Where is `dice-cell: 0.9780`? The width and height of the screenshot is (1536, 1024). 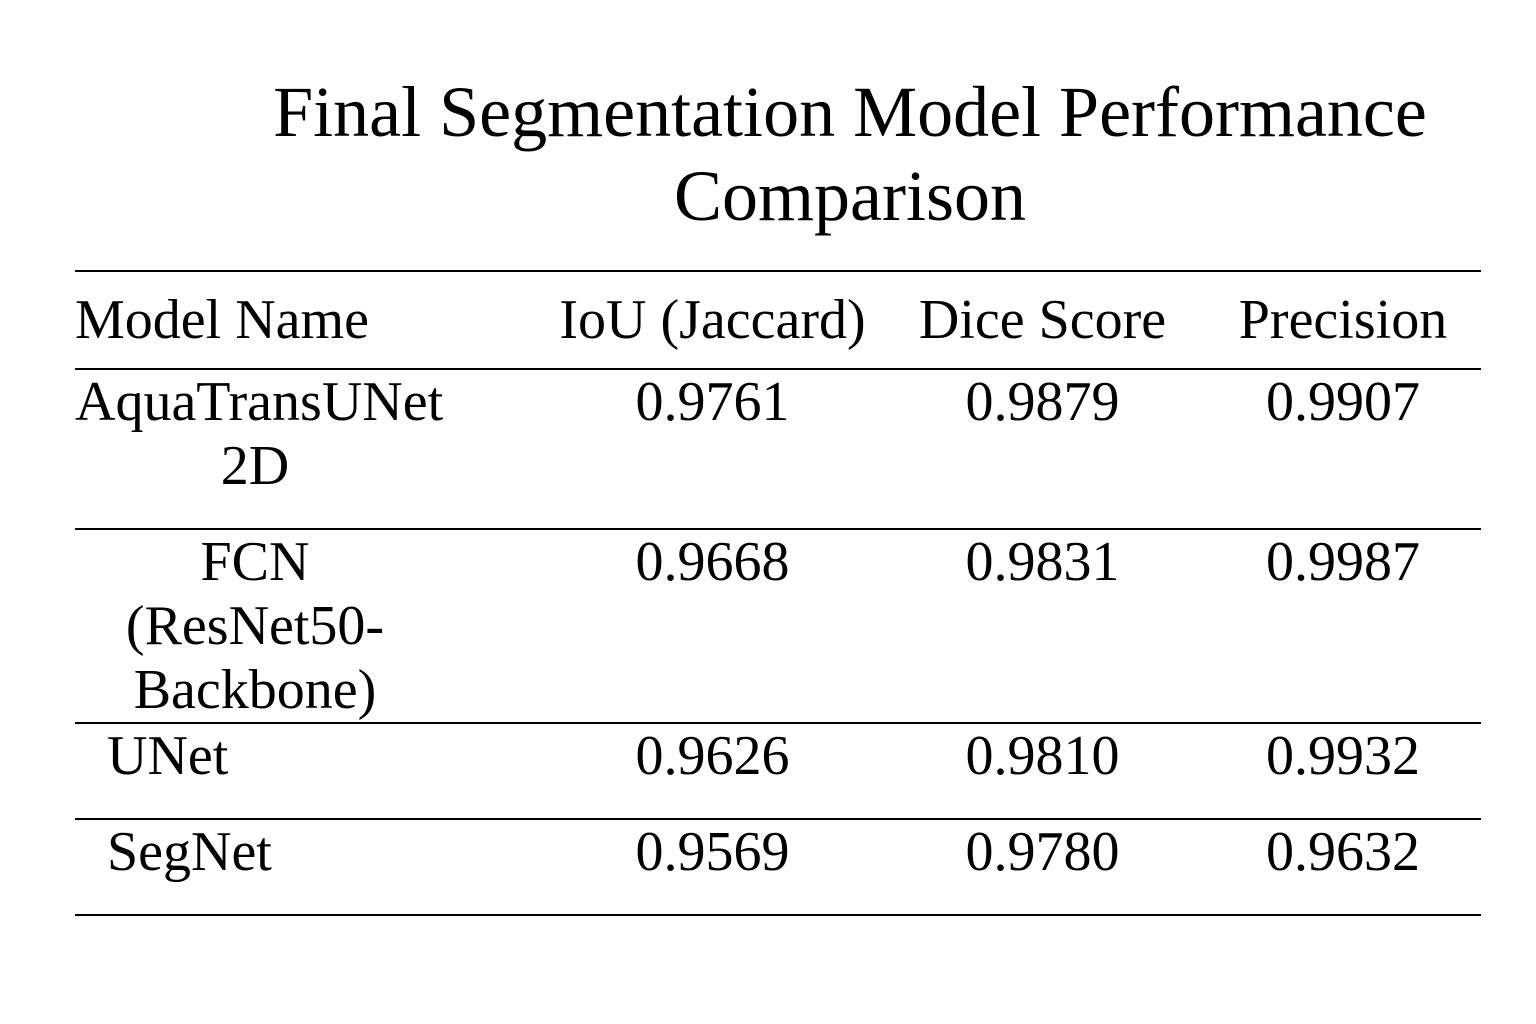
dice-cell: 0.9780 is located at coordinates (1042, 852).